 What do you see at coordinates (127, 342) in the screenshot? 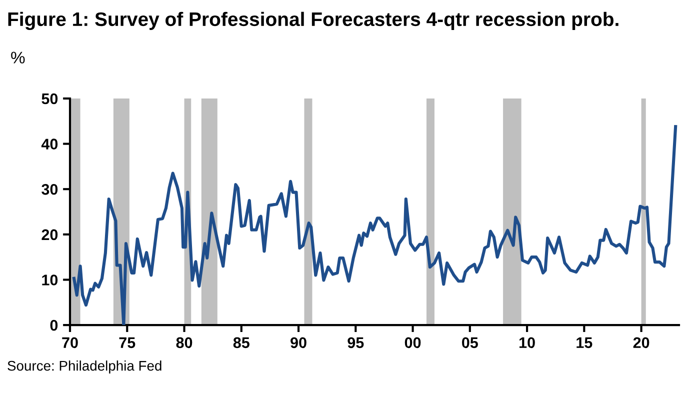
I see `x-tick-label: 75` at bounding box center [127, 342].